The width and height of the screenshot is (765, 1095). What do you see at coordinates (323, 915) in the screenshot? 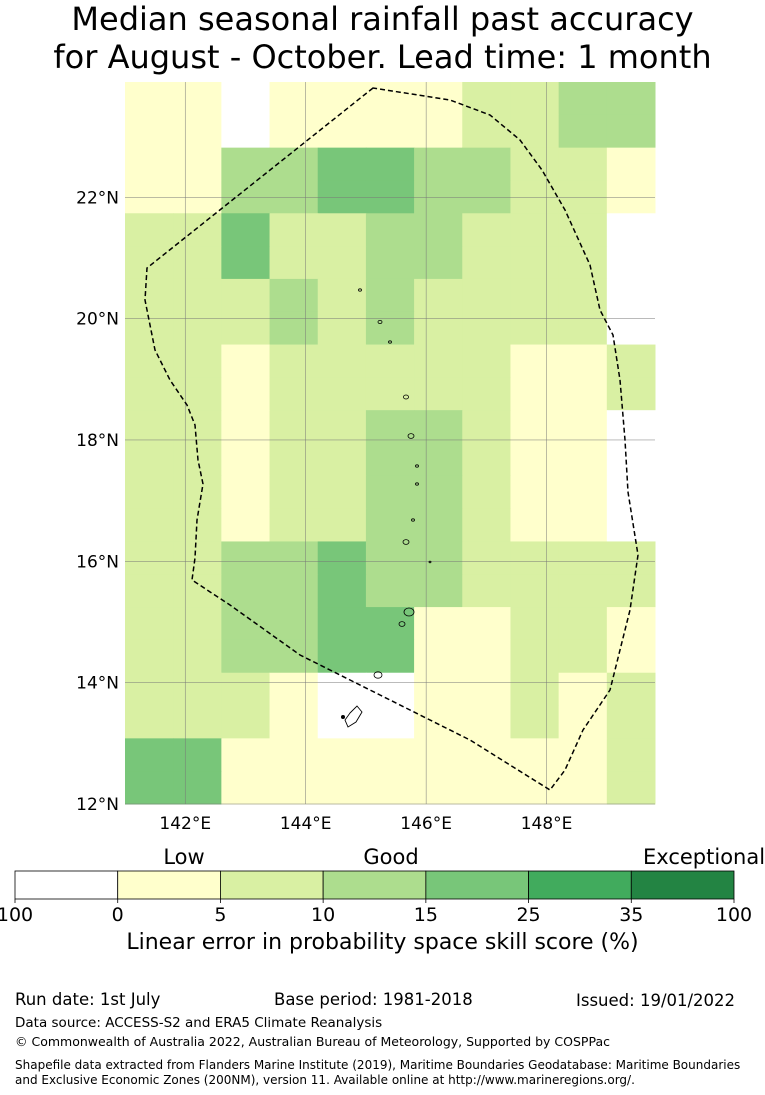
I see `colorbar-tick-label: 10` at bounding box center [323, 915].